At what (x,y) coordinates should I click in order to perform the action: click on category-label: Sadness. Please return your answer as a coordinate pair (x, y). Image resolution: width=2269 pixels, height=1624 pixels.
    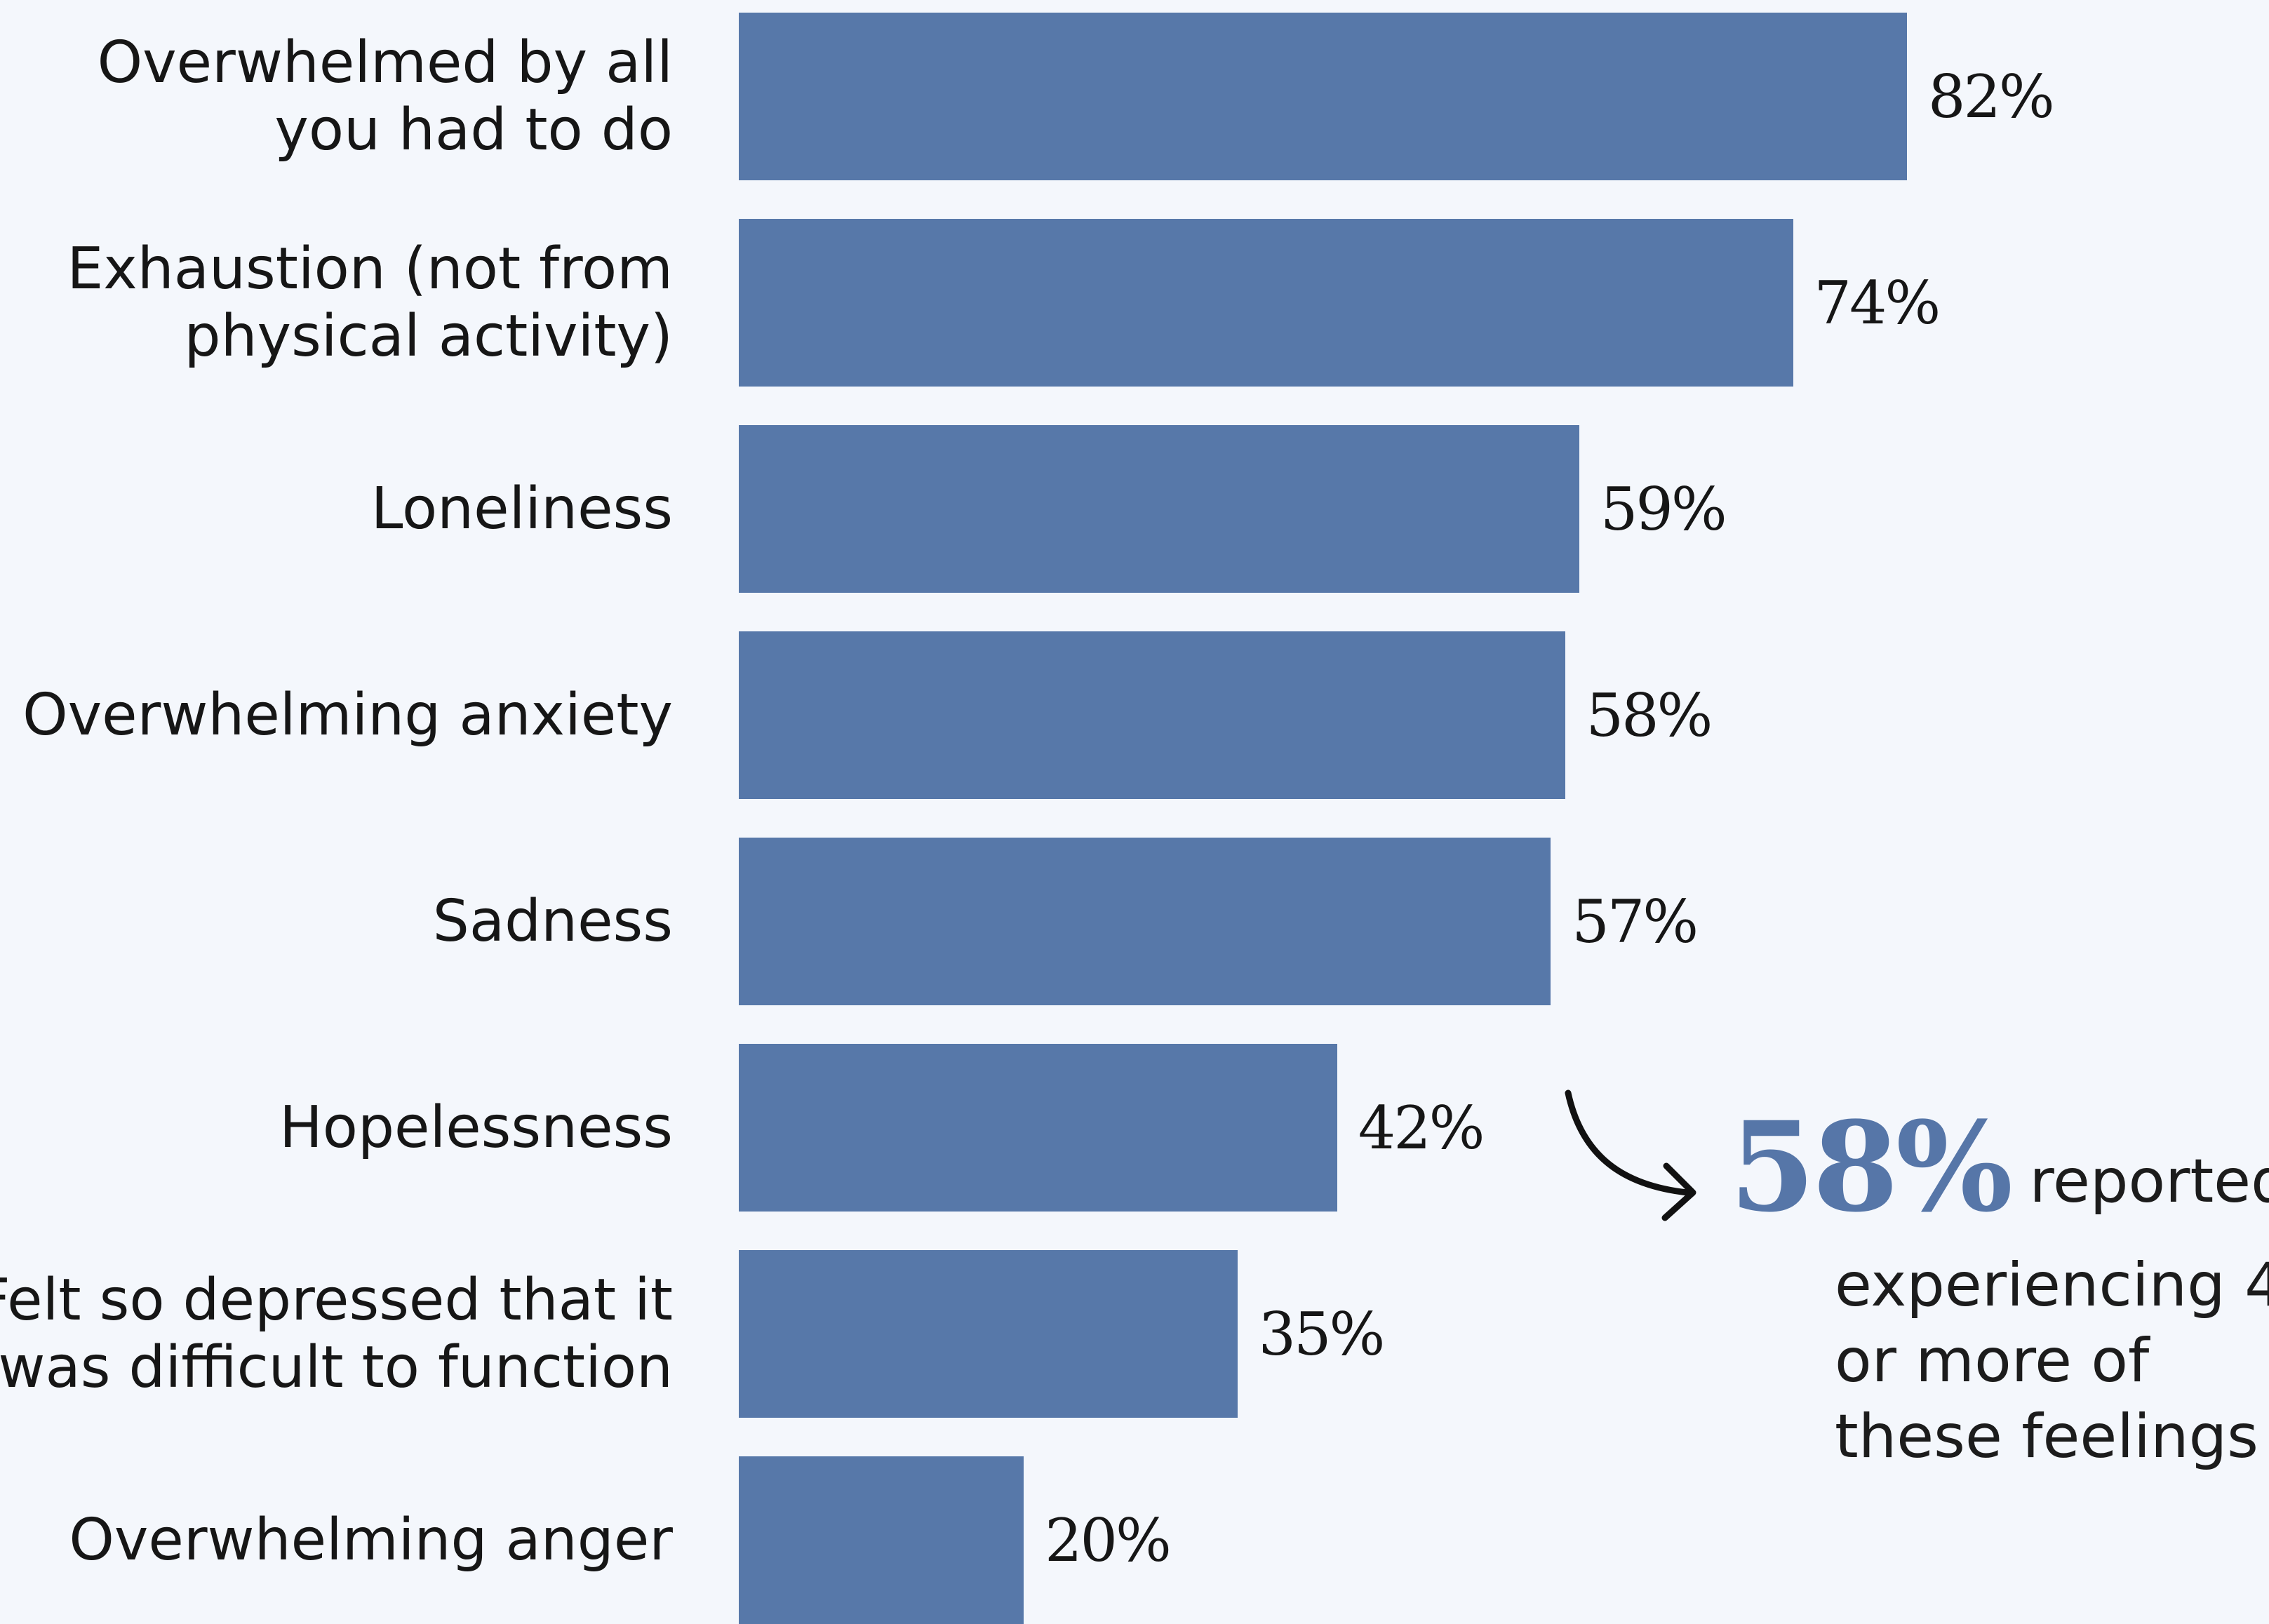
    Looking at the image, I should click on (336, 921).